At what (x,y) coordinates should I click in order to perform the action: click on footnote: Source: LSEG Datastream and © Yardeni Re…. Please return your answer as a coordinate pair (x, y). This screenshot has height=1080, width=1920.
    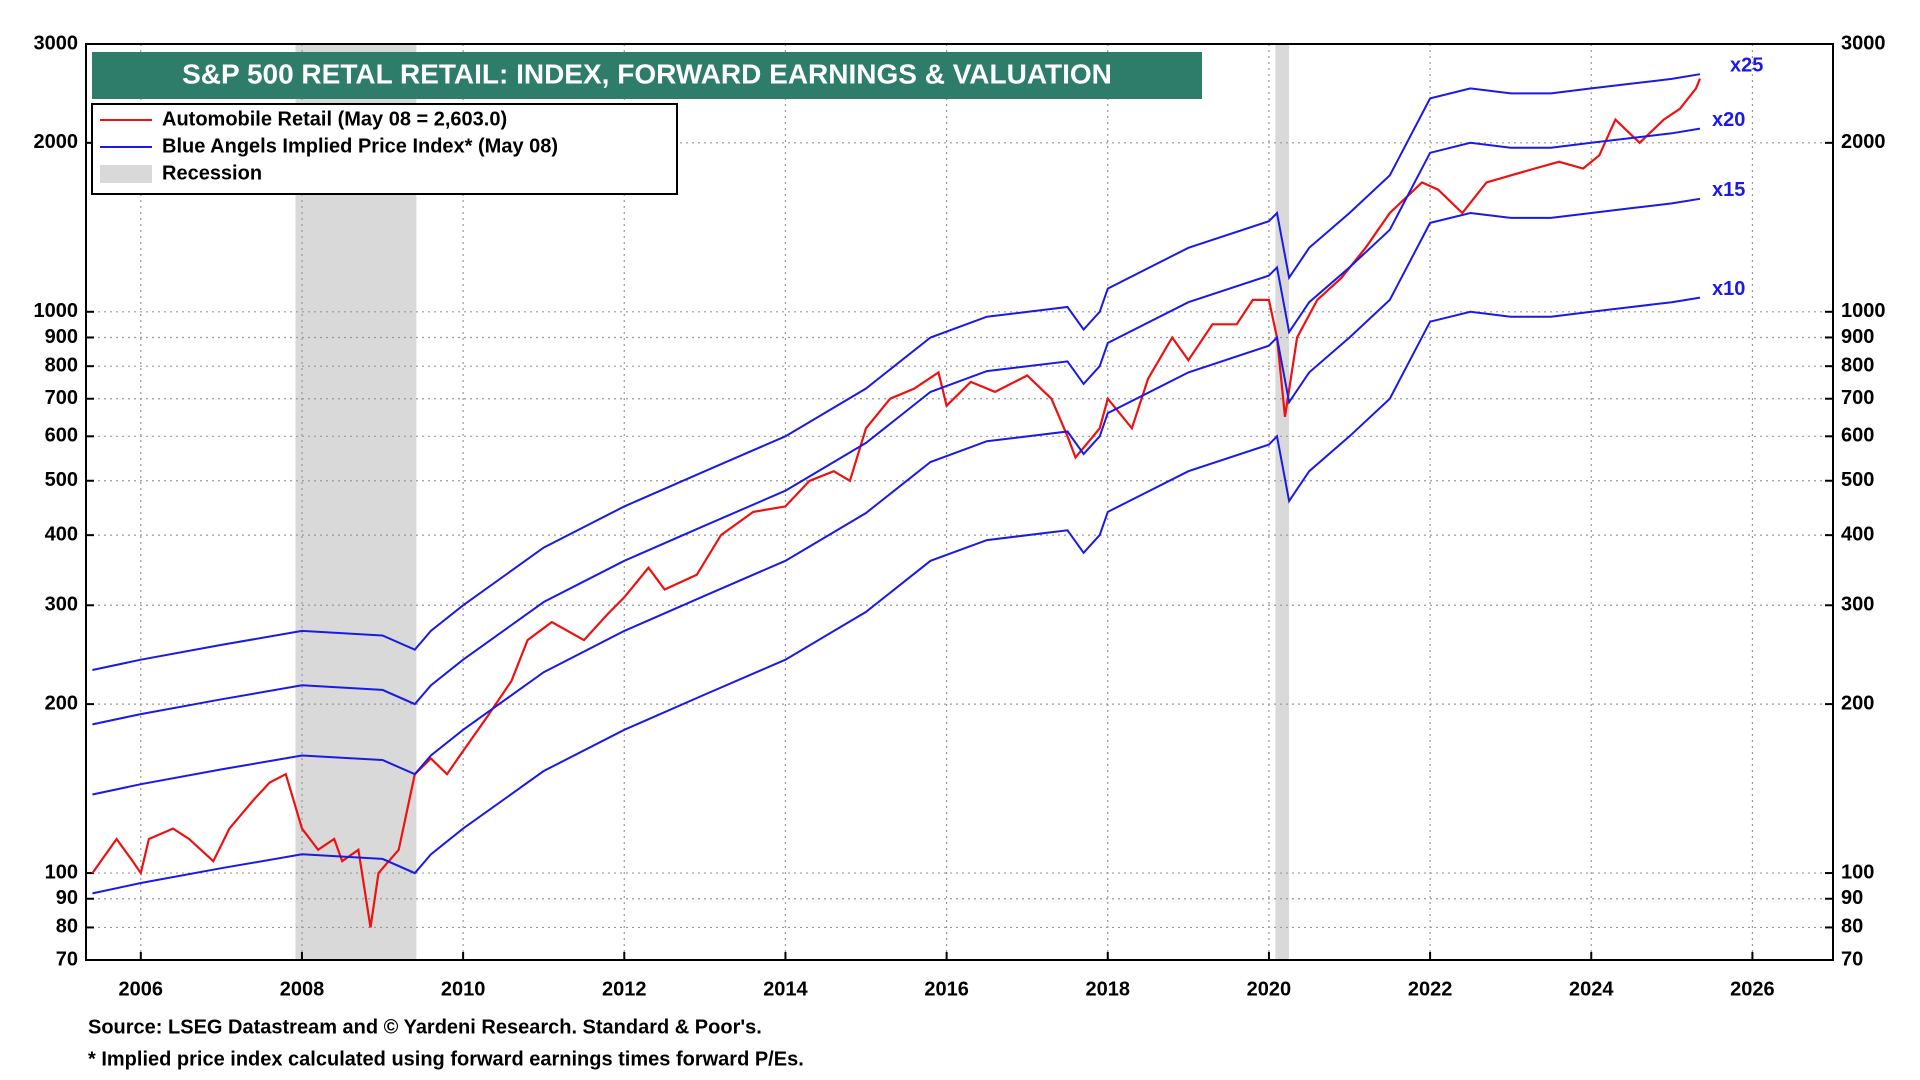
    Looking at the image, I should click on (425, 1027).